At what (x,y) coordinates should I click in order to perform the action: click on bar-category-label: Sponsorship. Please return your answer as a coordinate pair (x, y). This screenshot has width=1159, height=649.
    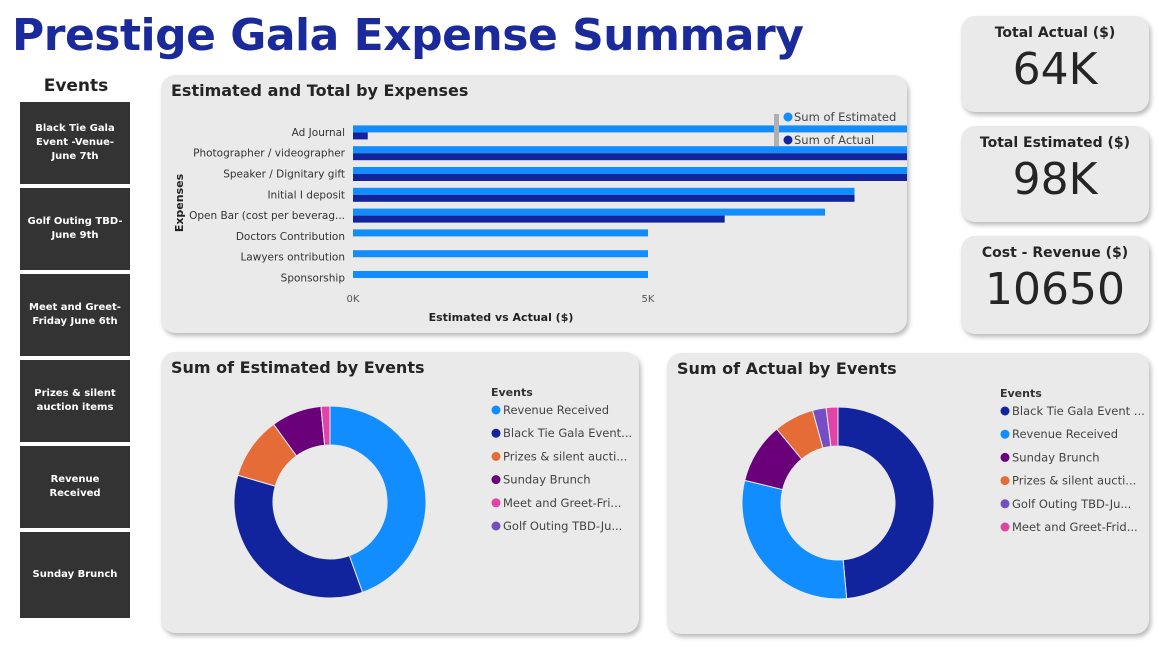
    Looking at the image, I should click on (313, 279).